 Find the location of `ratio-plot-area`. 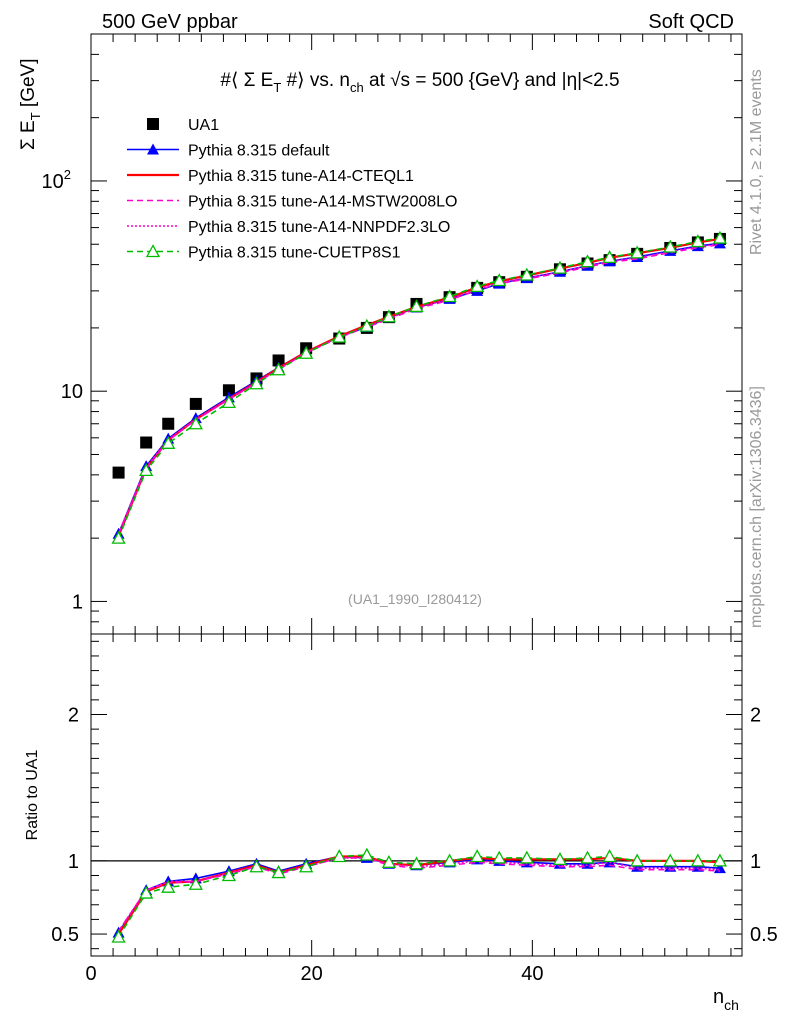

ratio-plot-area is located at coordinates (419, 895).